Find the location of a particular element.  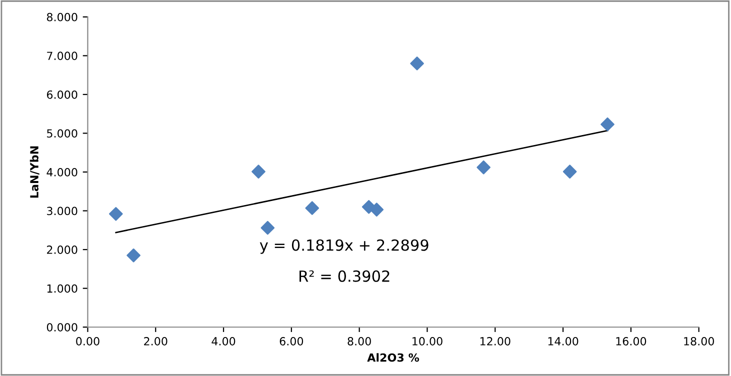

x-tick-label: 0.00 is located at coordinates (88, 341).